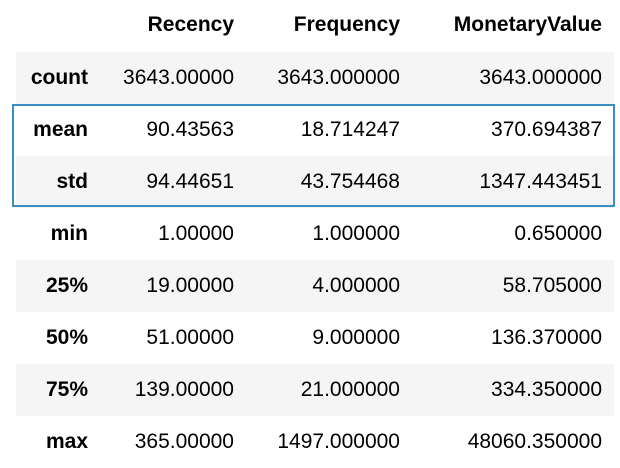 The height and width of the screenshot is (468, 620). What do you see at coordinates (346, 24) in the screenshot?
I see `column-header-frequency: Frequency` at bounding box center [346, 24].